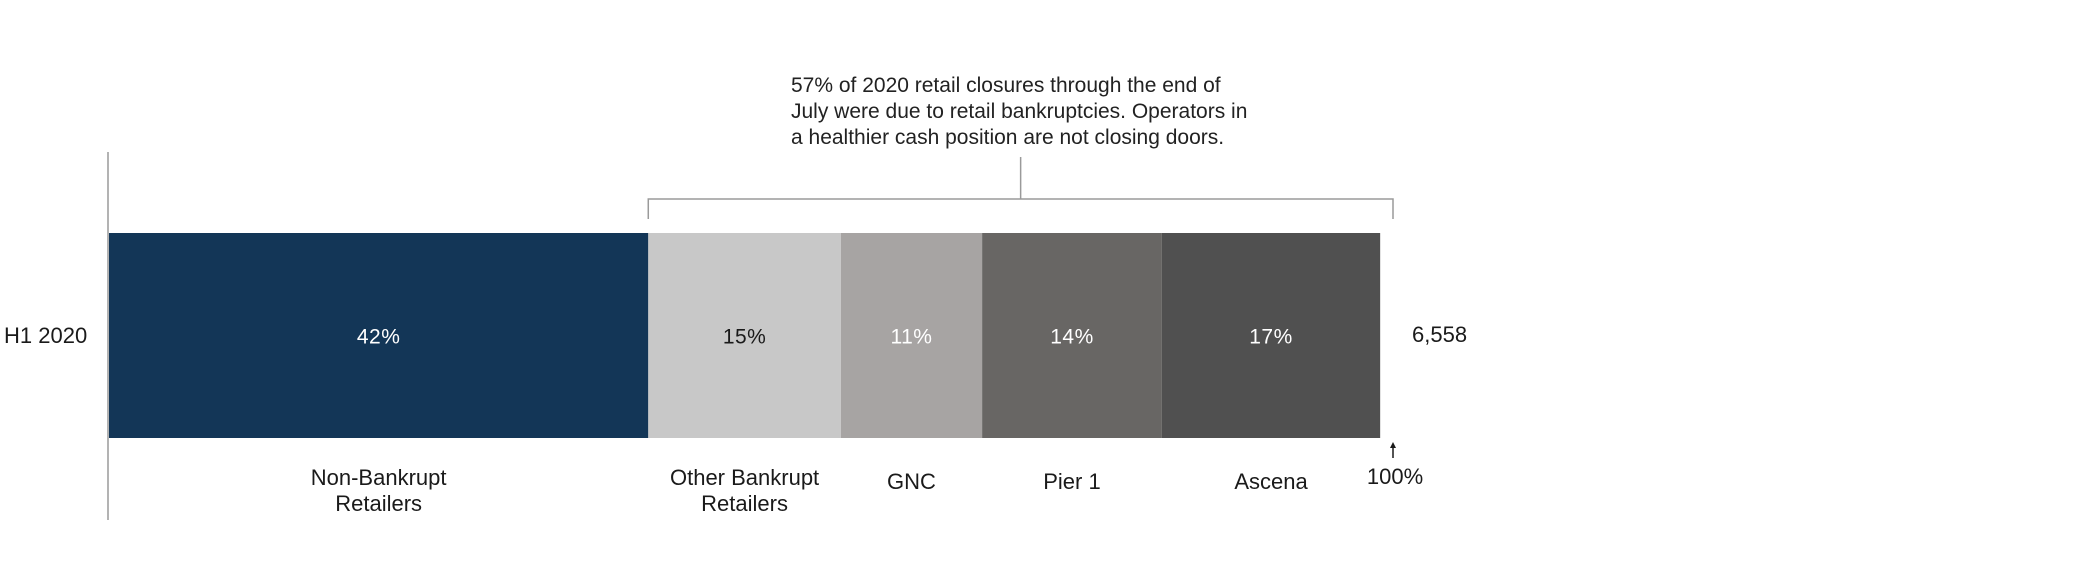  Describe the element at coordinates (1395, 476) in the screenshot. I see `end-label: 100%` at that location.